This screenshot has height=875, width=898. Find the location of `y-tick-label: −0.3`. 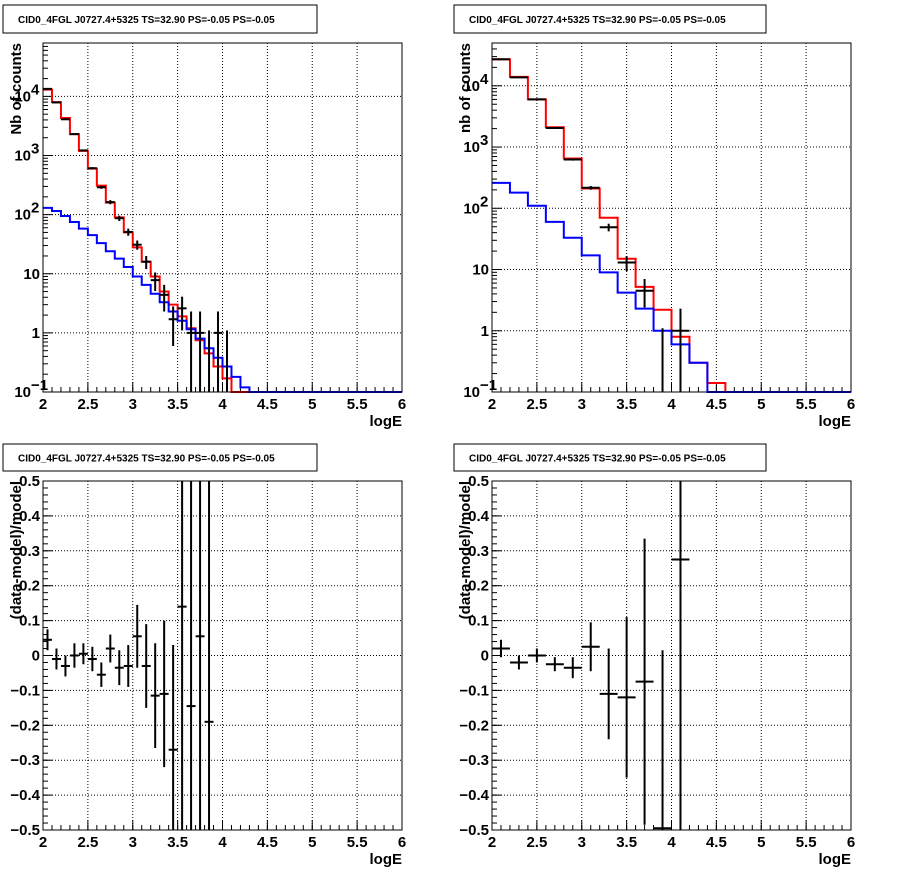

y-tick-label: −0.3 is located at coordinates (25, 760).